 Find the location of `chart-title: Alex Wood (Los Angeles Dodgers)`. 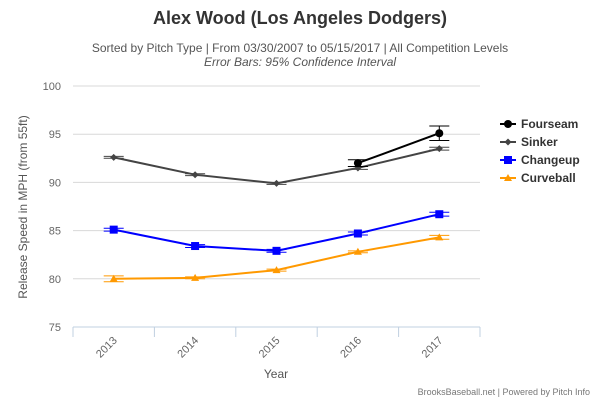

chart-title: Alex Wood (Los Angeles Dodgers) is located at coordinates (300, 18).